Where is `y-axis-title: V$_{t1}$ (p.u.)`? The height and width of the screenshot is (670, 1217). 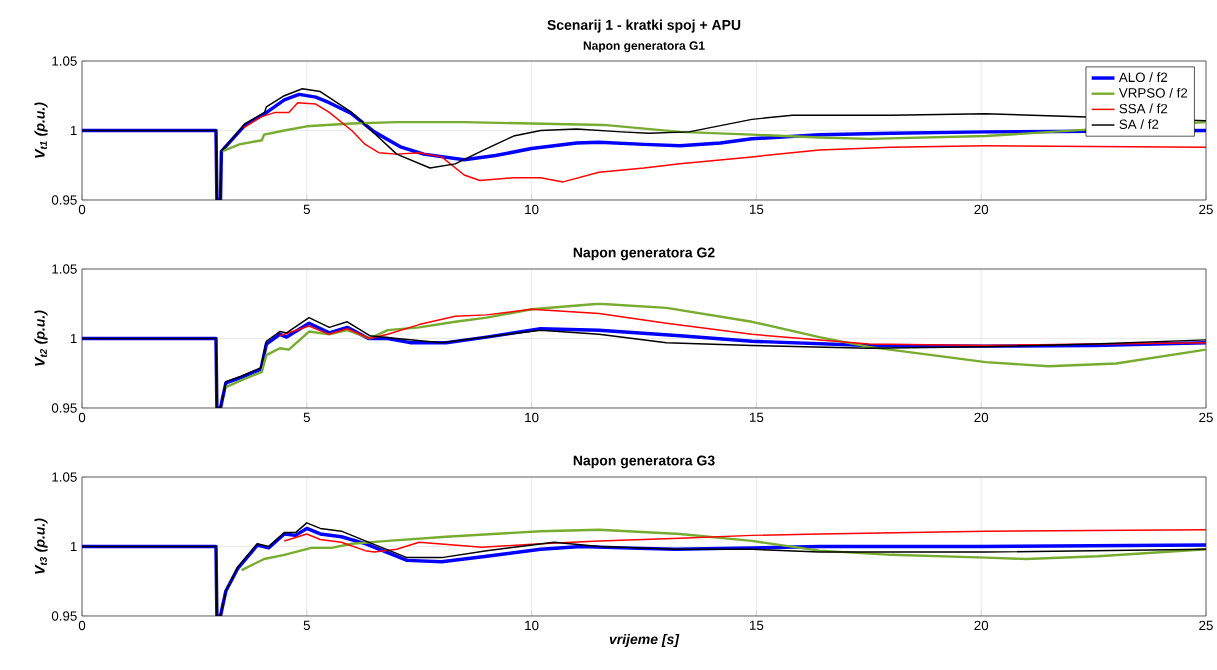
y-axis-title: V$_{t1}$ (p.u.) is located at coordinates (41, 130).